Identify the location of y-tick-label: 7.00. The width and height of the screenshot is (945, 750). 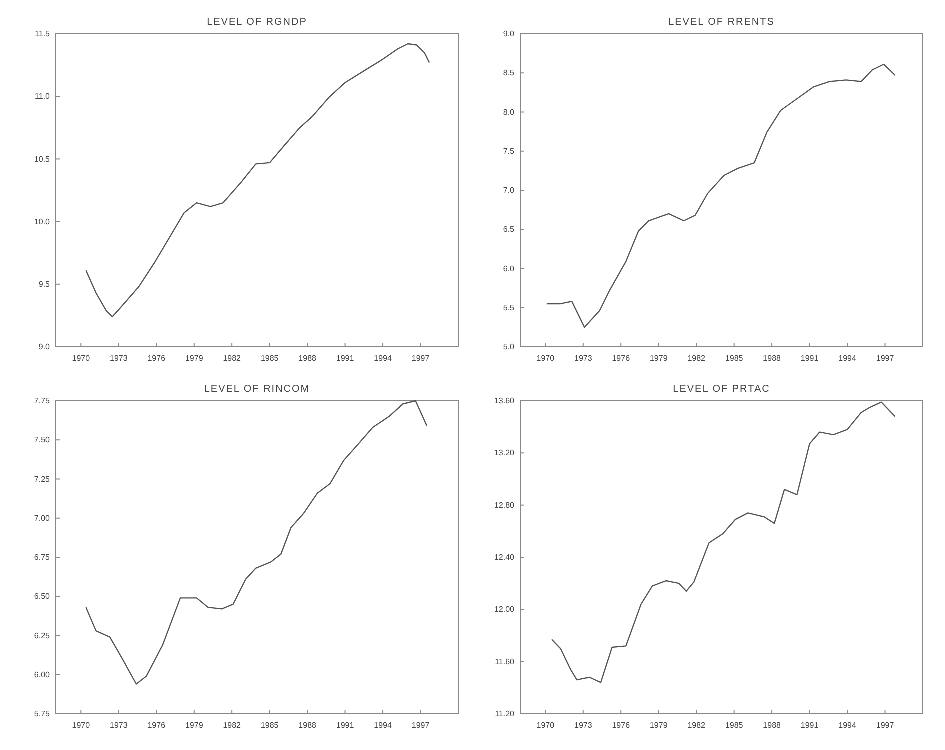
(42, 518).